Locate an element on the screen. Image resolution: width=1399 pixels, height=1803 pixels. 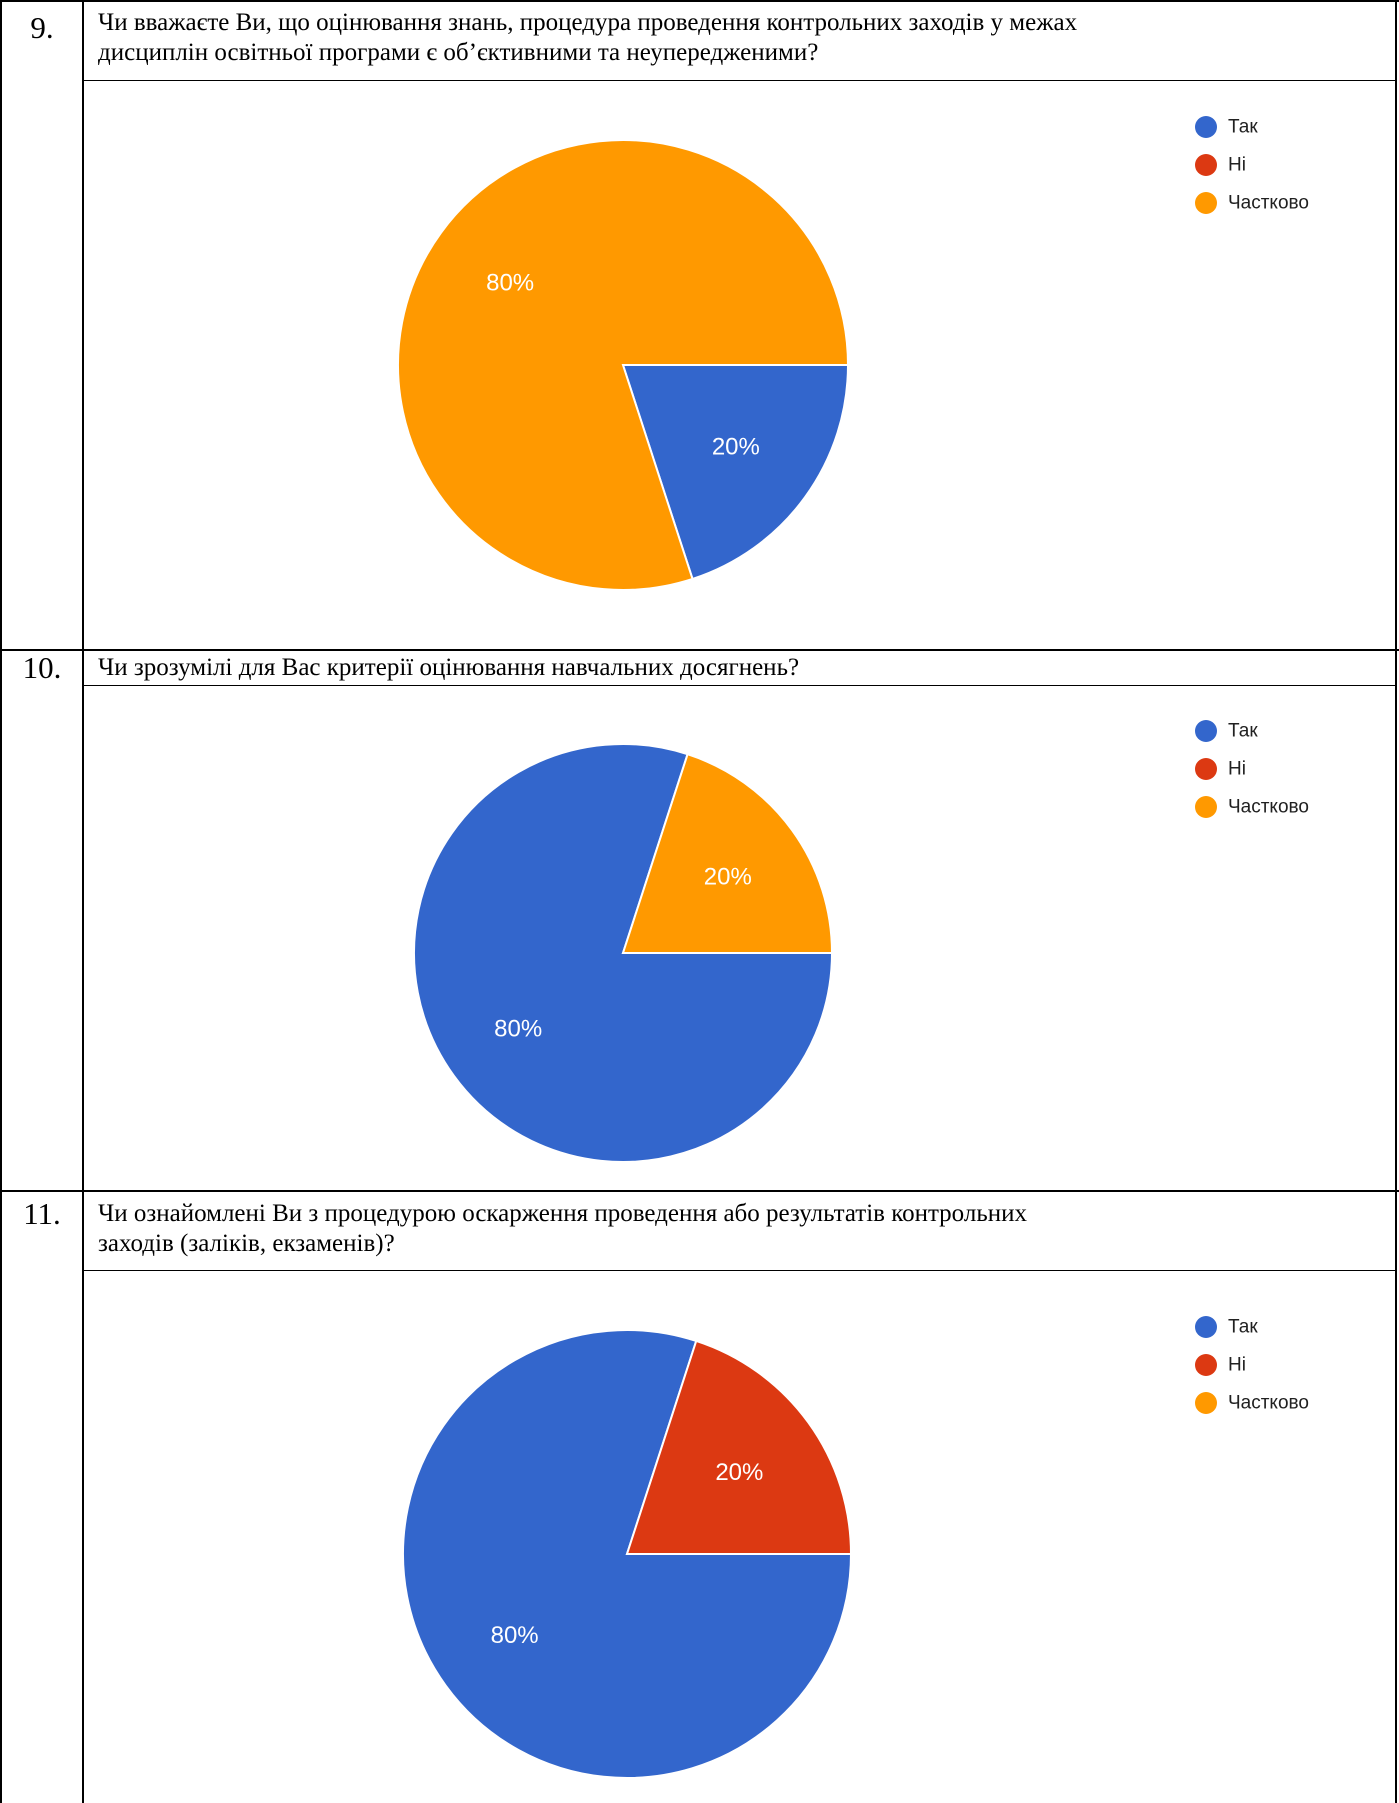
table-border-left is located at coordinates (1, 901).